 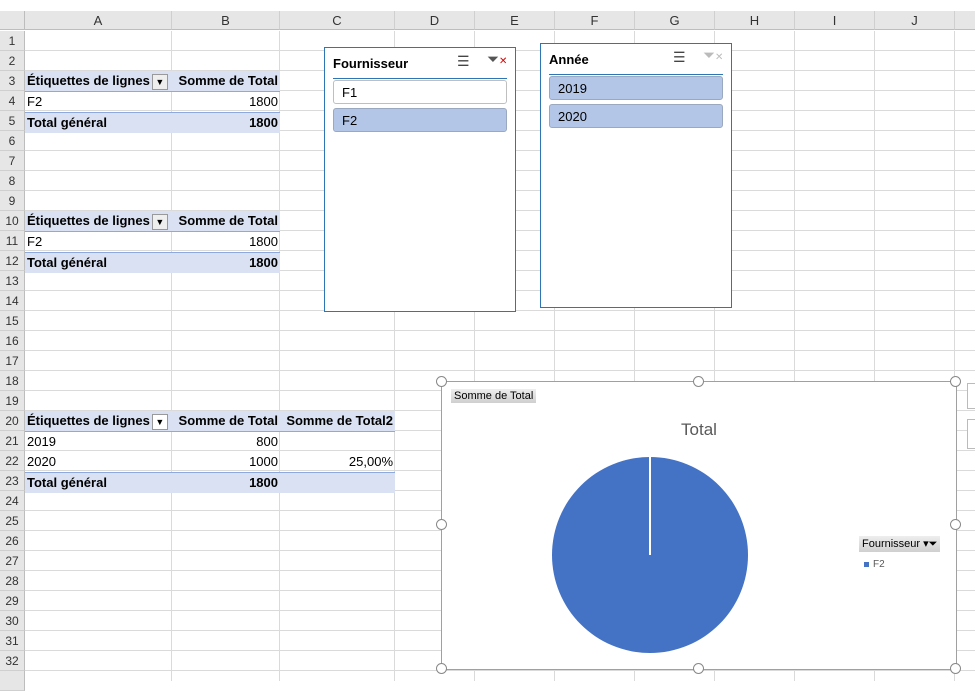 What do you see at coordinates (12, 621) in the screenshot?
I see `row-header-30: 30` at bounding box center [12, 621].